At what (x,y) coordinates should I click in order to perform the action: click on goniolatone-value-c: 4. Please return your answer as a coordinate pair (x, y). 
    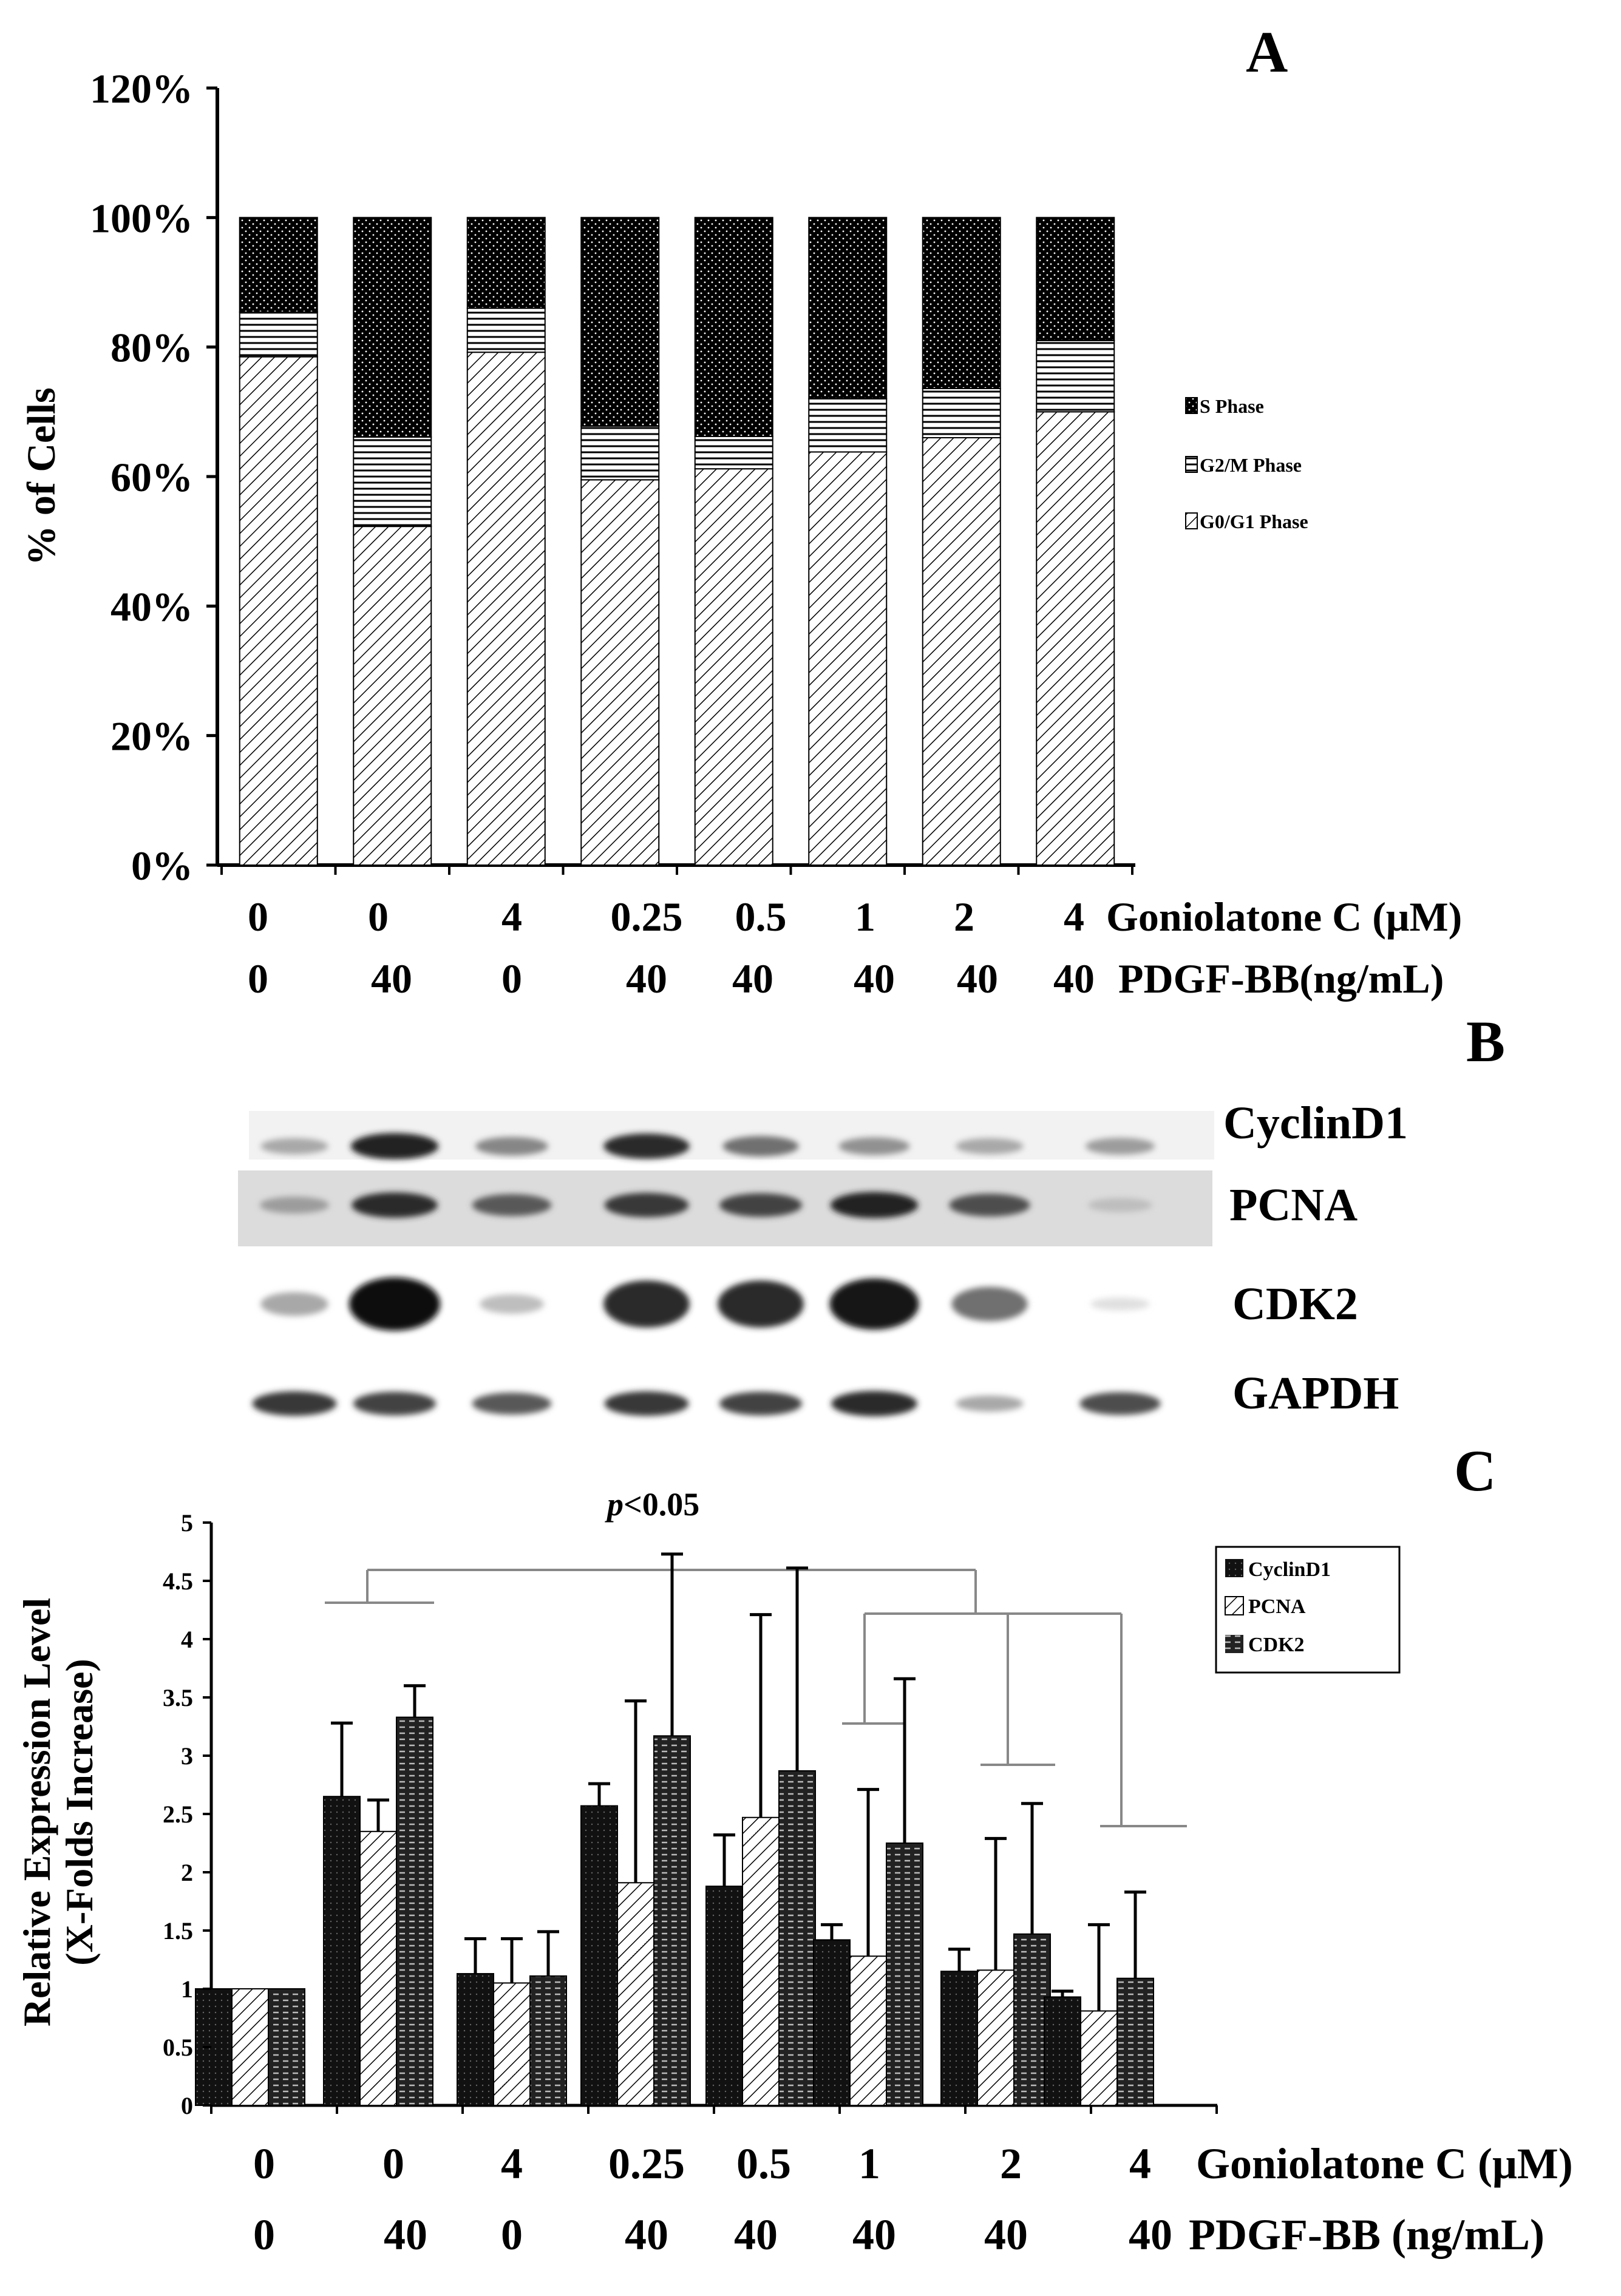
    Looking at the image, I should click on (1140, 2163).